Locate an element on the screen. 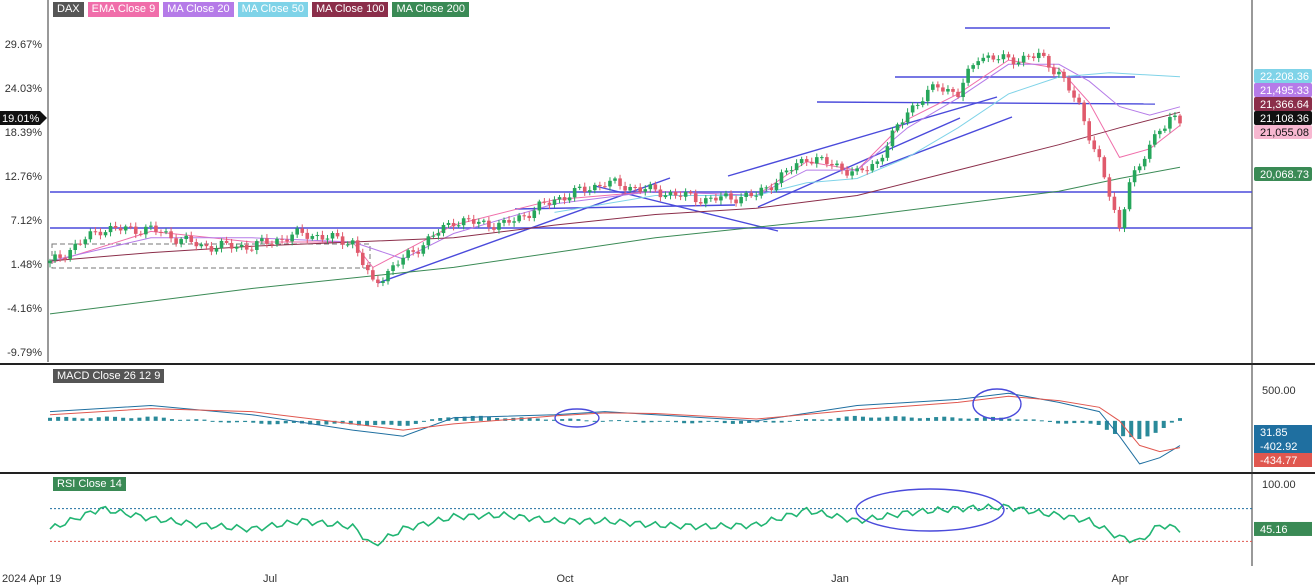 The image size is (1315, 586). price-tag: 21,366.64 is located at coordinates (1283, 104).